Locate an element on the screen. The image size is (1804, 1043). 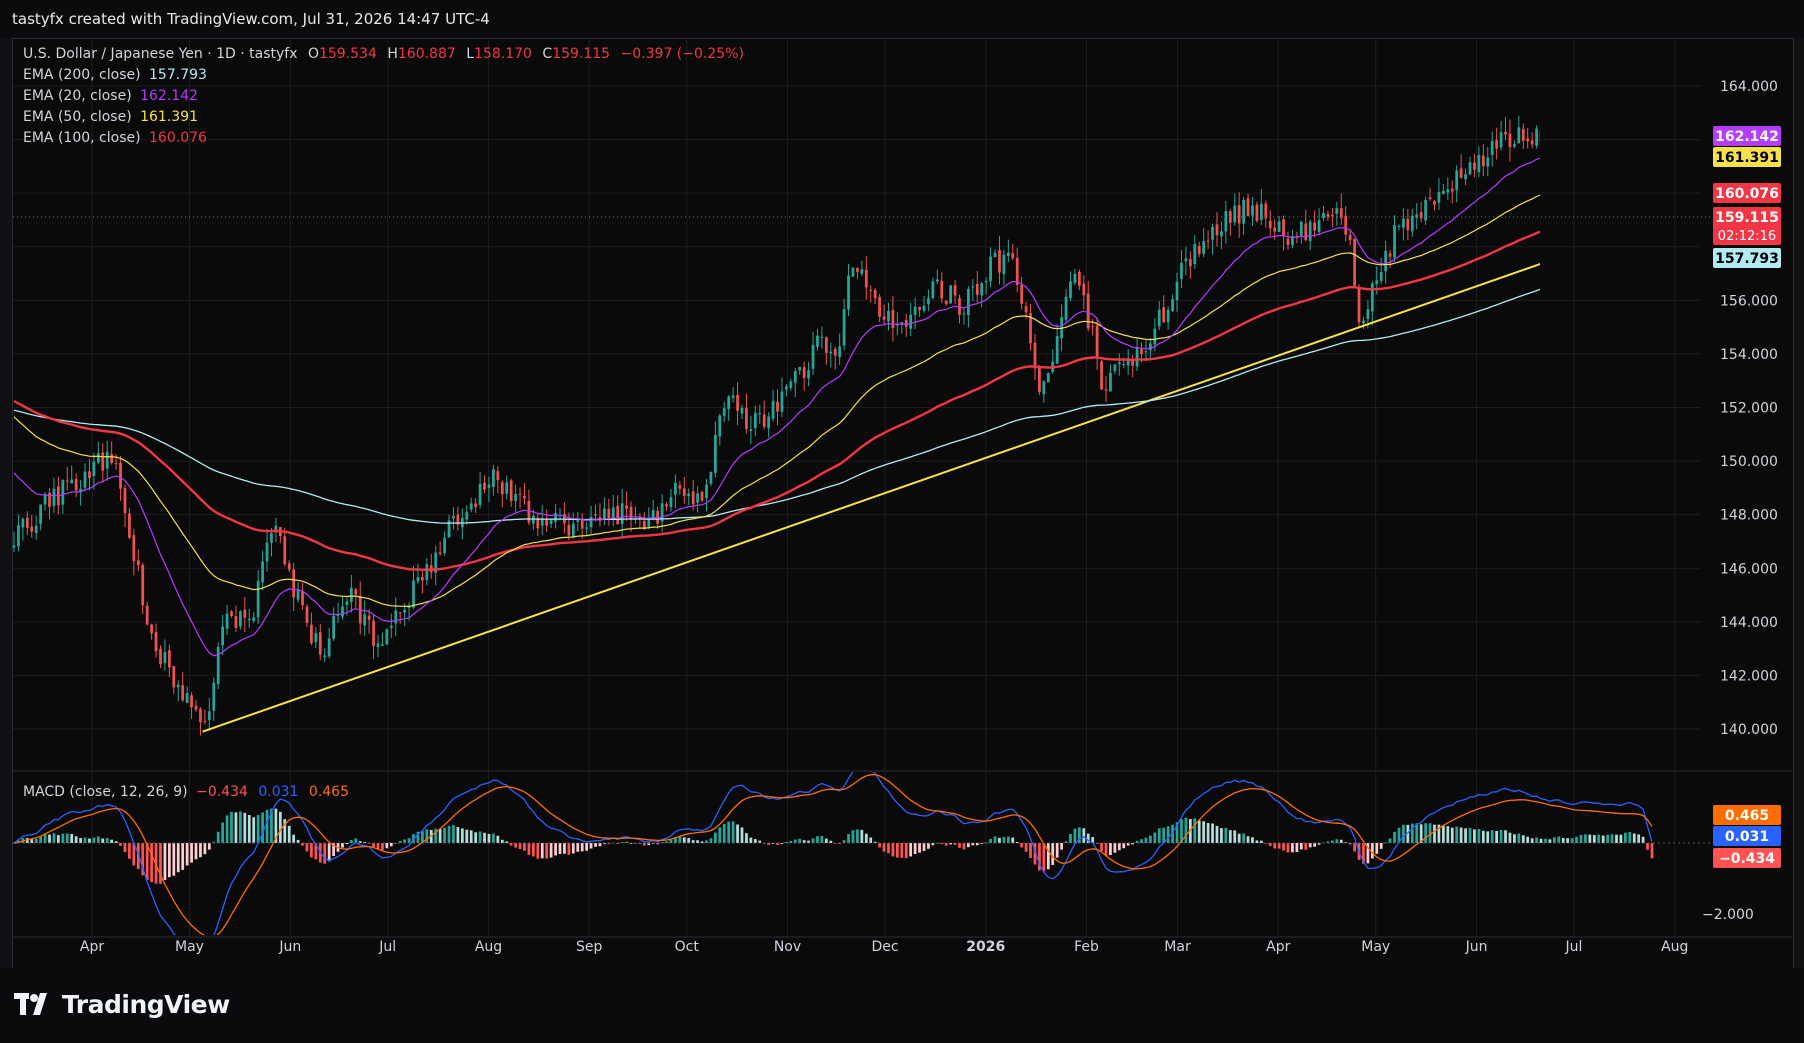
time-tick-label: May is located at coordinates (189, 947).